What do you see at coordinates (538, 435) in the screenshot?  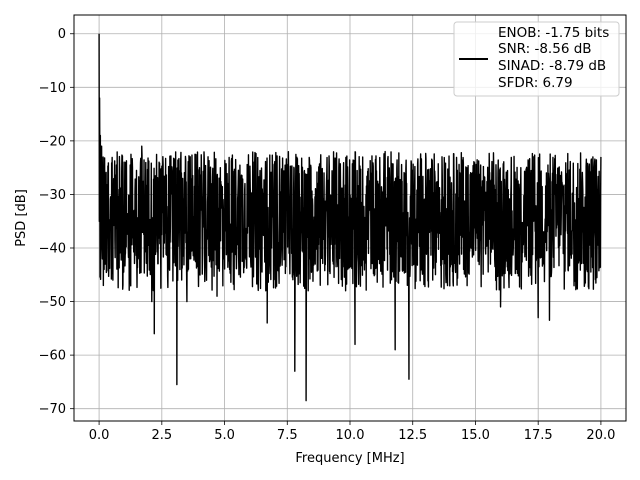 I see `x-tick-label: 17.5` at bounding box center [538, 435].